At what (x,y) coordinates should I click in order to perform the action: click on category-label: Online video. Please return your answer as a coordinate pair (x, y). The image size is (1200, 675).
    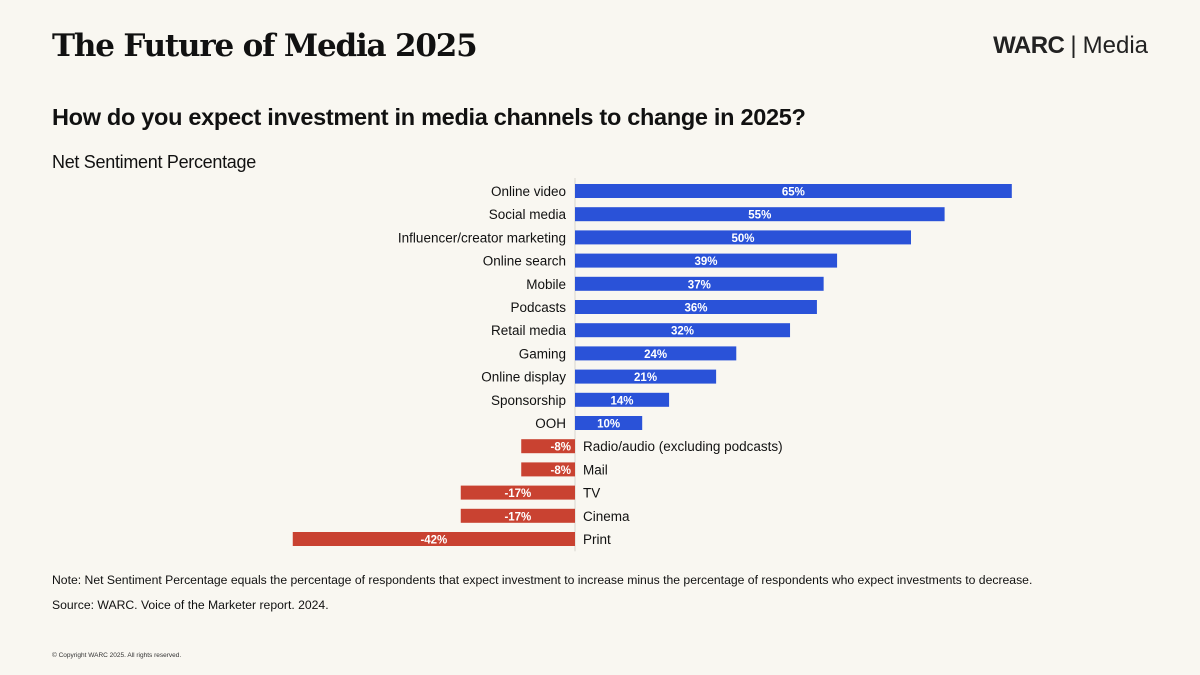
    Looking at the image, I should click on (528, 191).